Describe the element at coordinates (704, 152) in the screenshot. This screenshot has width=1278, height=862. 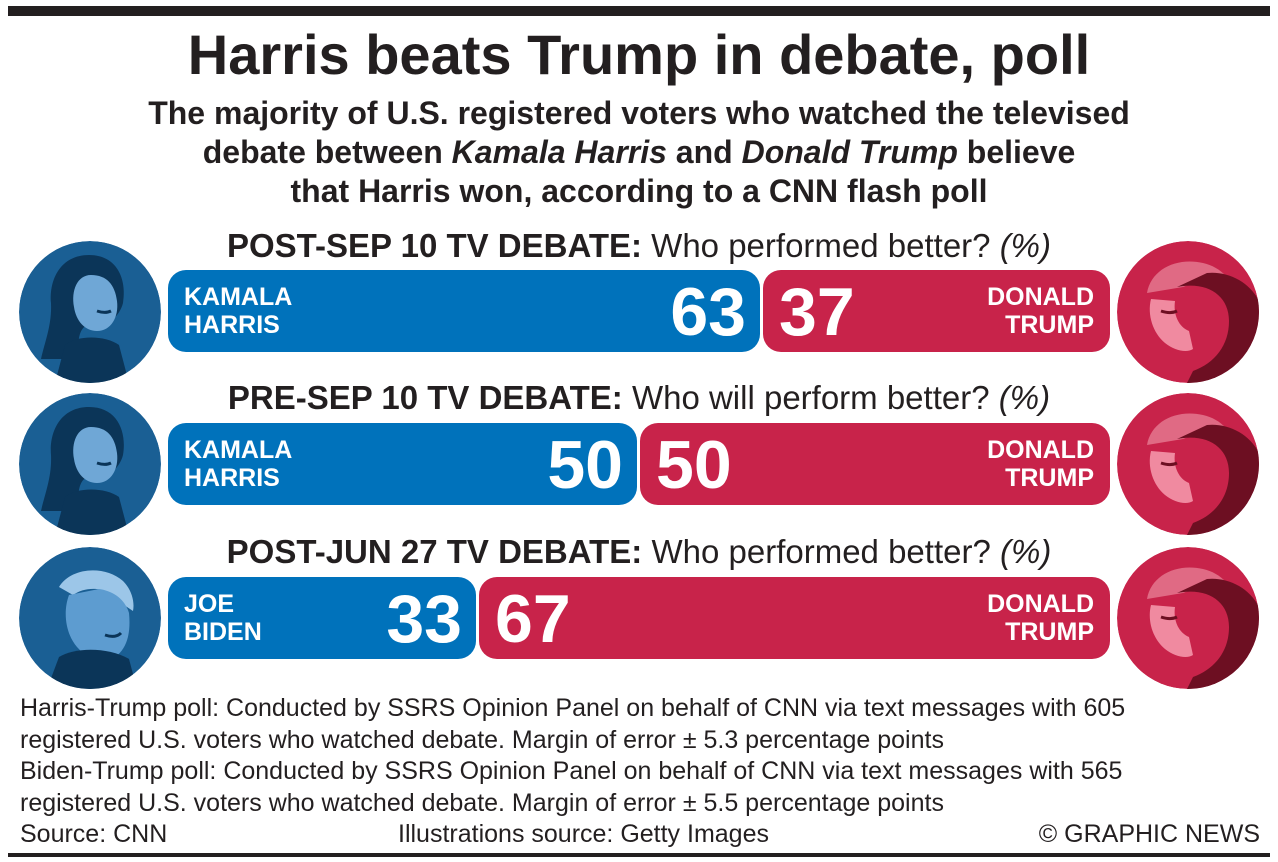
I see `subtitle-text: and` at that location.